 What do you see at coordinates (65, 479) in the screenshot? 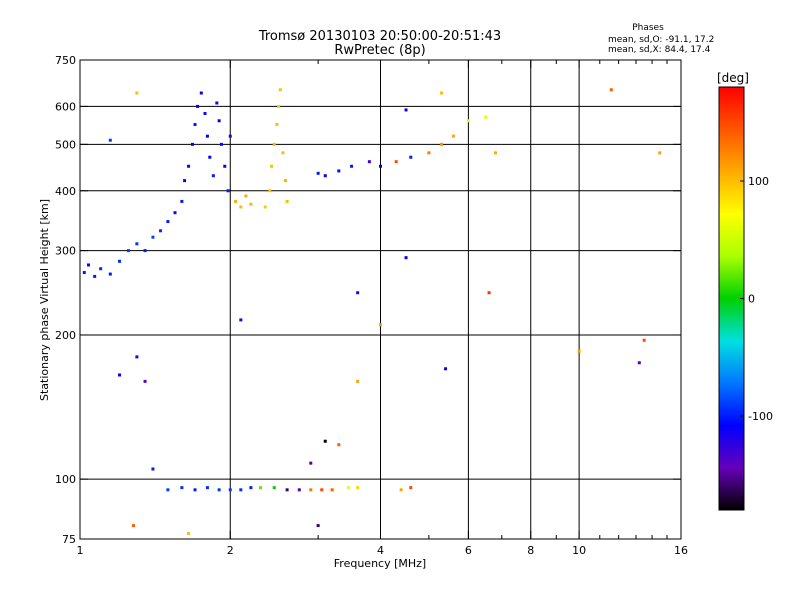
I see `y-tick-label: 100` at bounding box center [65, 479].